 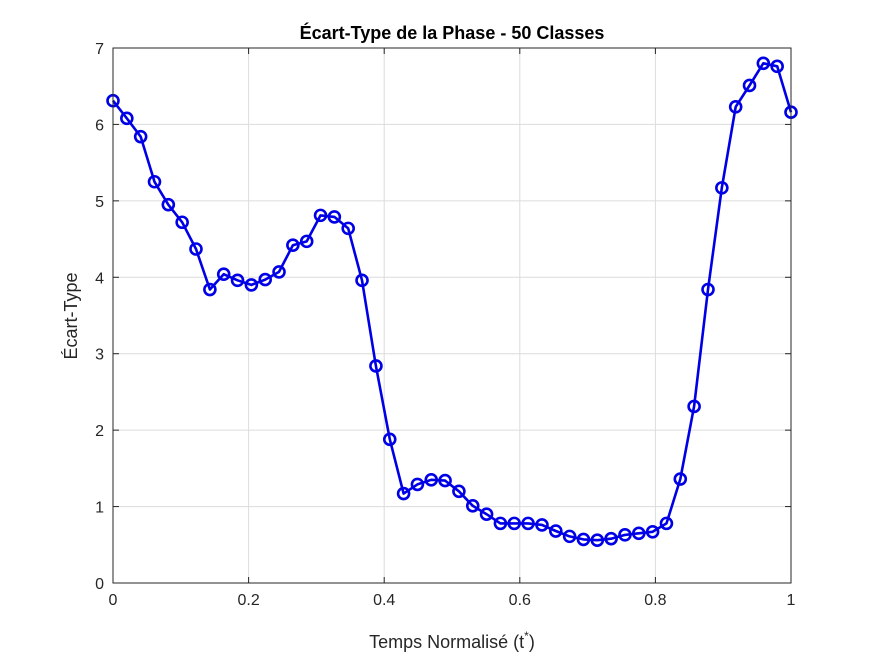 I want to click on y-tick-label: 2, so click(x=99, y=431).